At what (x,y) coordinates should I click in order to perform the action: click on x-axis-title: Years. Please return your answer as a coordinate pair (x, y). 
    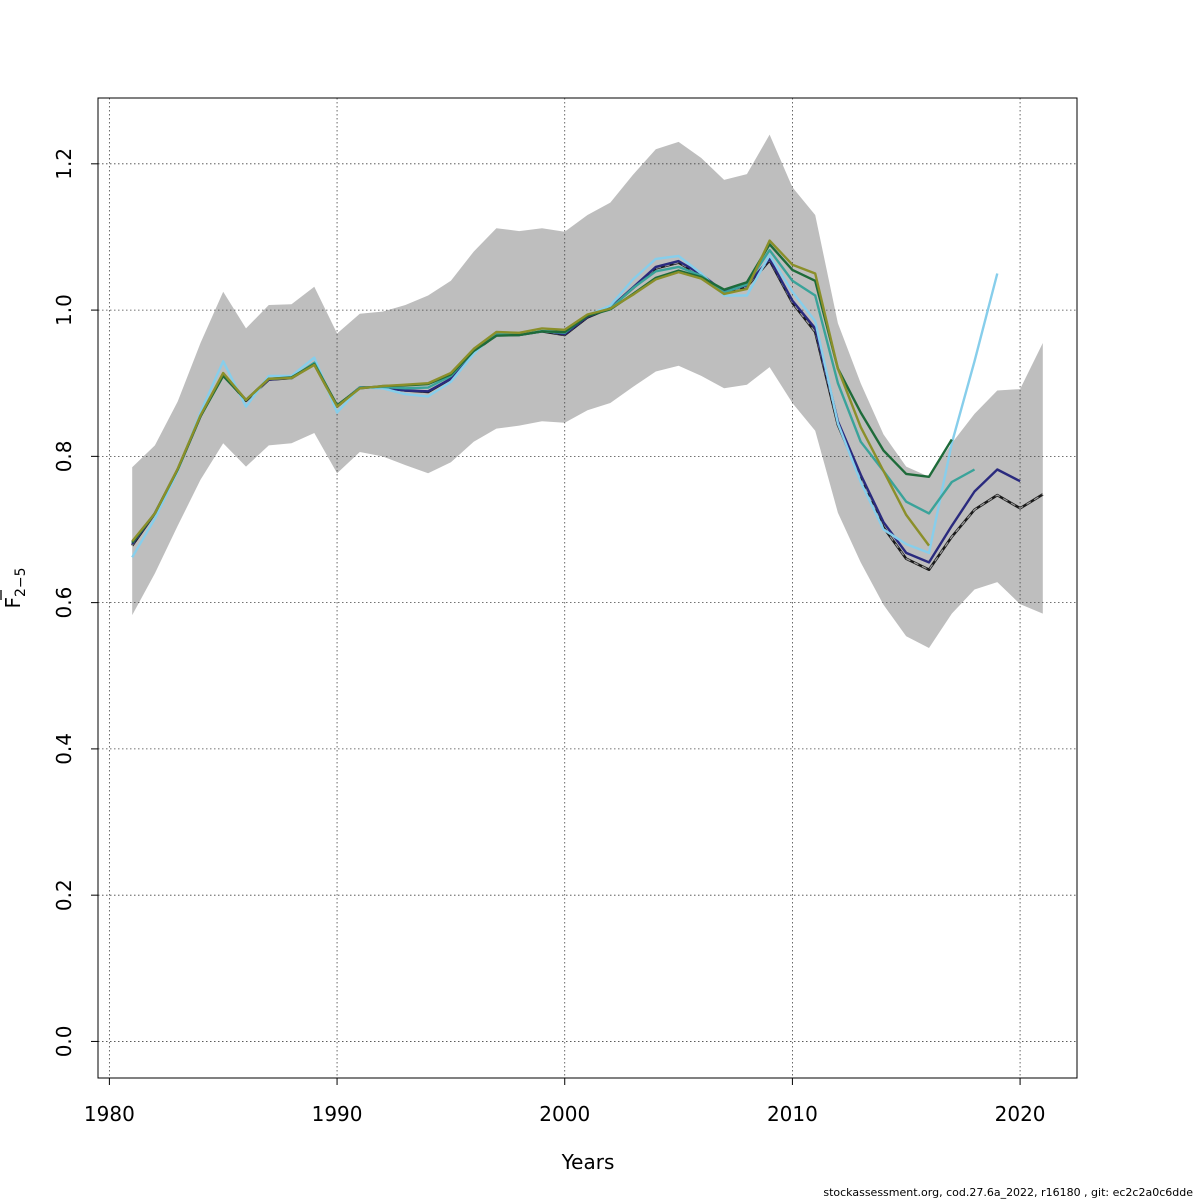
    Looking at the image, I should click on (588, 1162).